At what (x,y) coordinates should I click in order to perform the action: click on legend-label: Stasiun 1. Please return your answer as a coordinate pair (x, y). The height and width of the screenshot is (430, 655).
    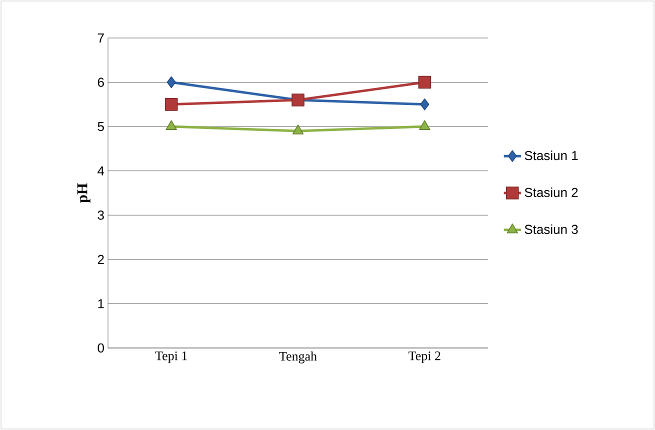
    Looking at the image, I should click on (551, 155).